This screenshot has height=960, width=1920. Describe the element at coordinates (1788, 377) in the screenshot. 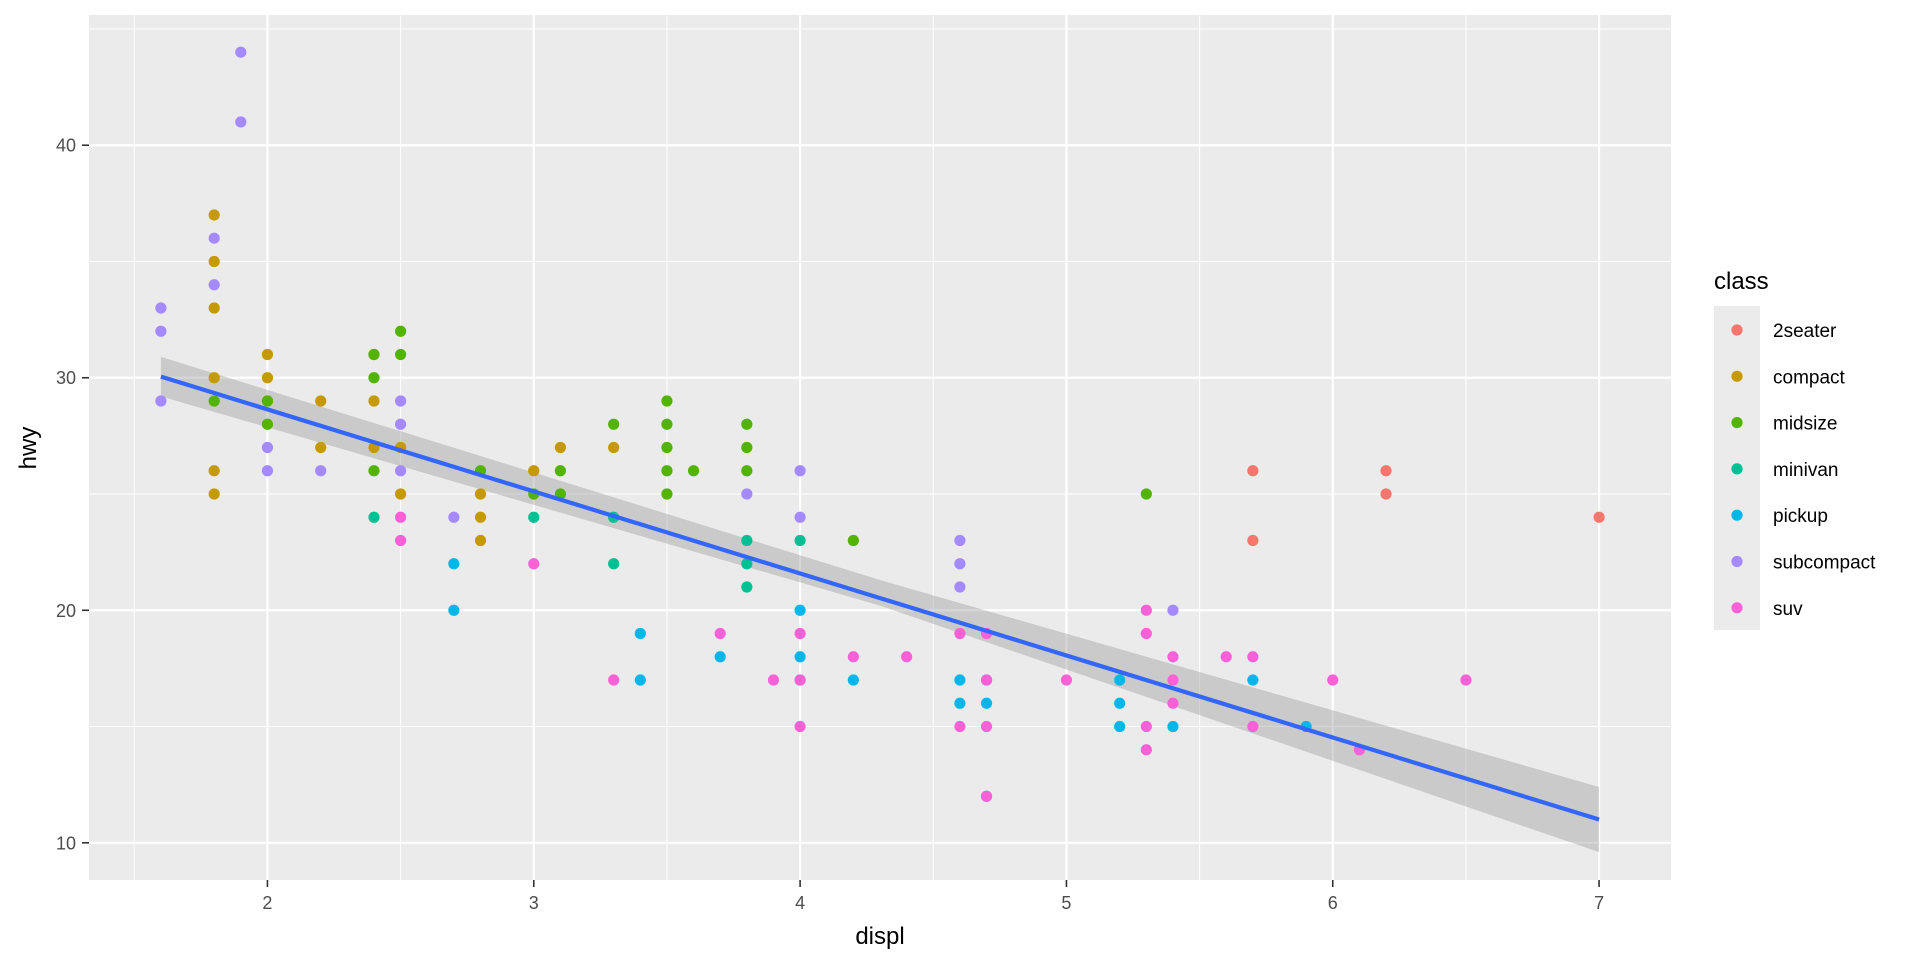

I see `legend-item: compact` at that location.